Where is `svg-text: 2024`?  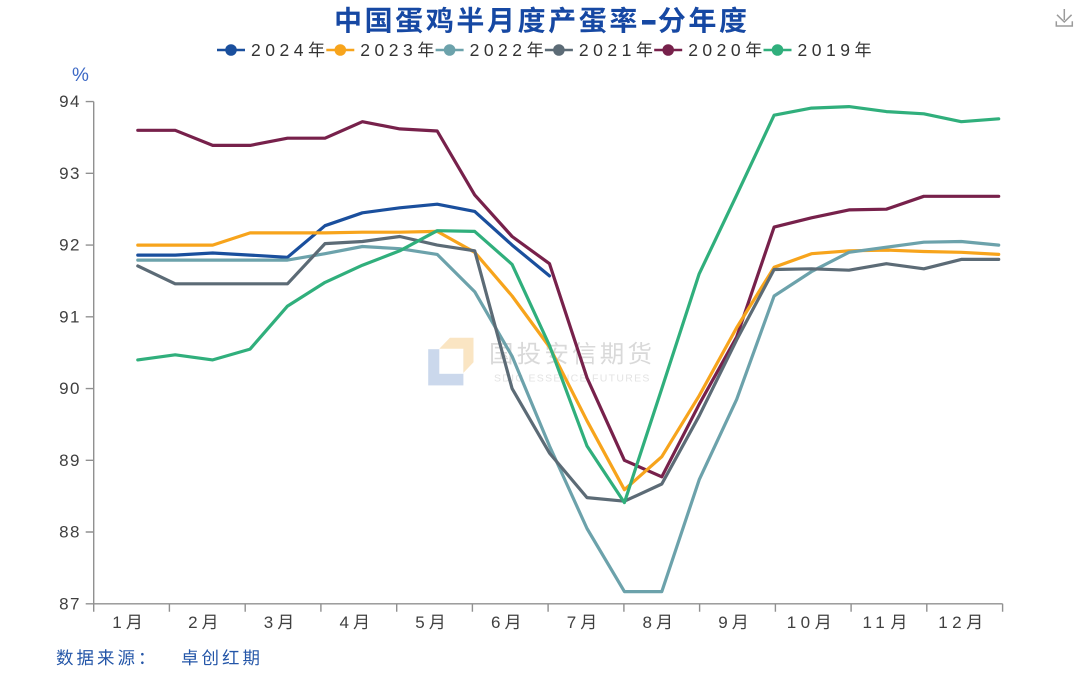 svg-text: 2024 is located at coordinates (279, 50).